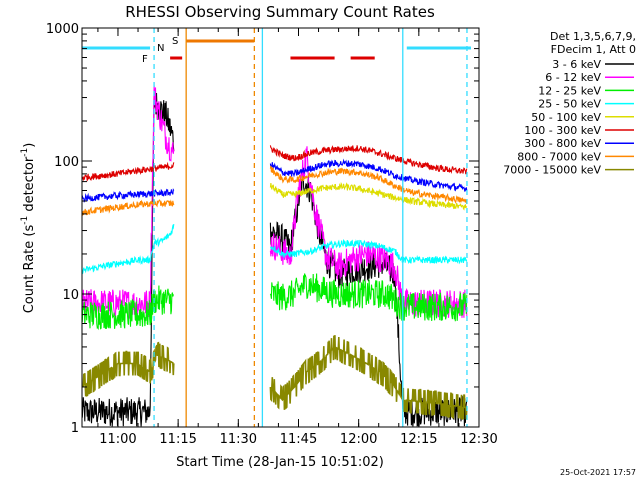  I want to click on legend-header-line-2: FDecim 1, Att 0, so click(593, 49).